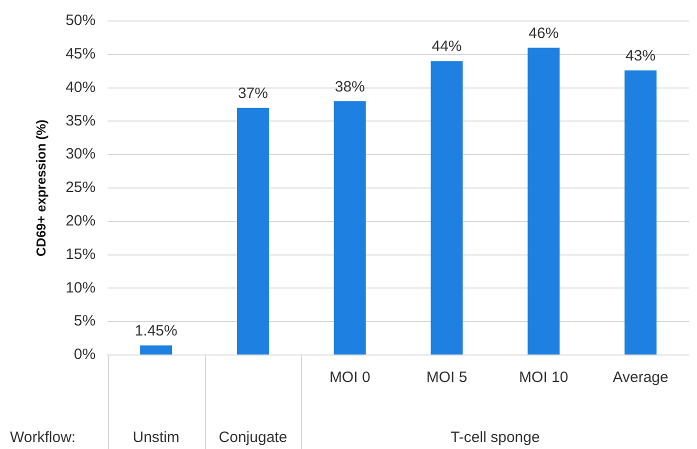 This screenshot has width=697, height=449. Describe the element at coordinates (81, 21) in the screenshot. I see `y-tick-label: 50%` at that location.